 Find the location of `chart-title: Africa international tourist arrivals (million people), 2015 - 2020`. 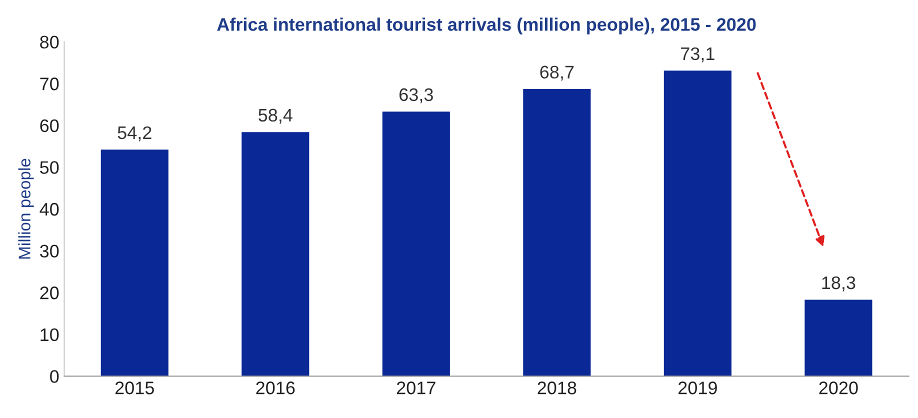

chart-title: Africa international tourist arrivals (million people), 2015 - 2020 is located at coordinates (486, 26).